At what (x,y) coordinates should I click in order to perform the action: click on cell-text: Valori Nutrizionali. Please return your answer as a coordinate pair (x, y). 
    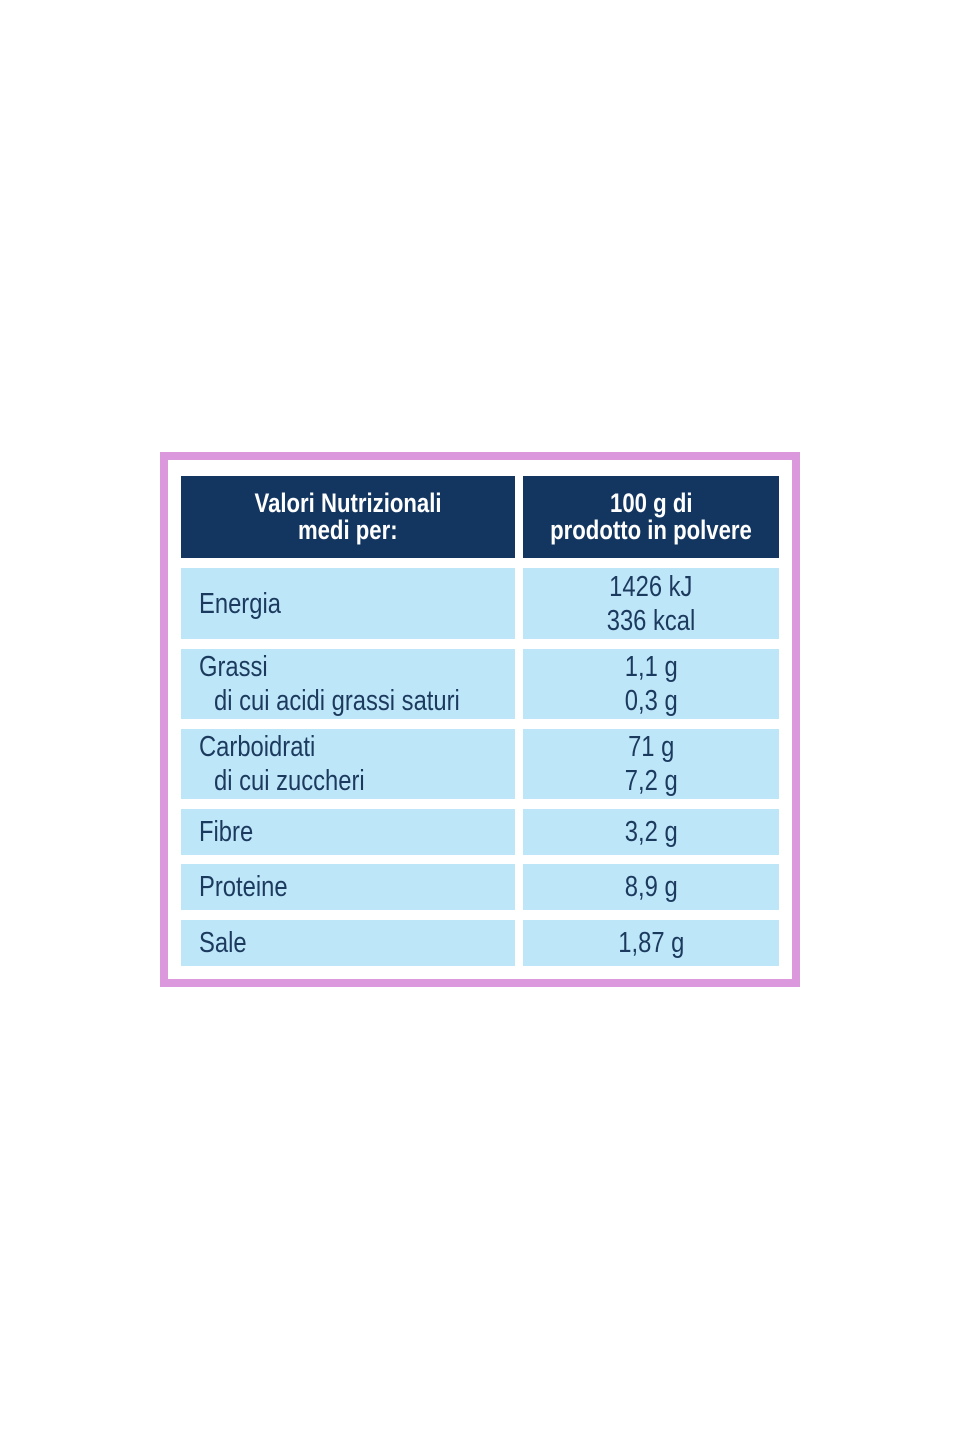
    Looking at the image, I should click on (348, 503).